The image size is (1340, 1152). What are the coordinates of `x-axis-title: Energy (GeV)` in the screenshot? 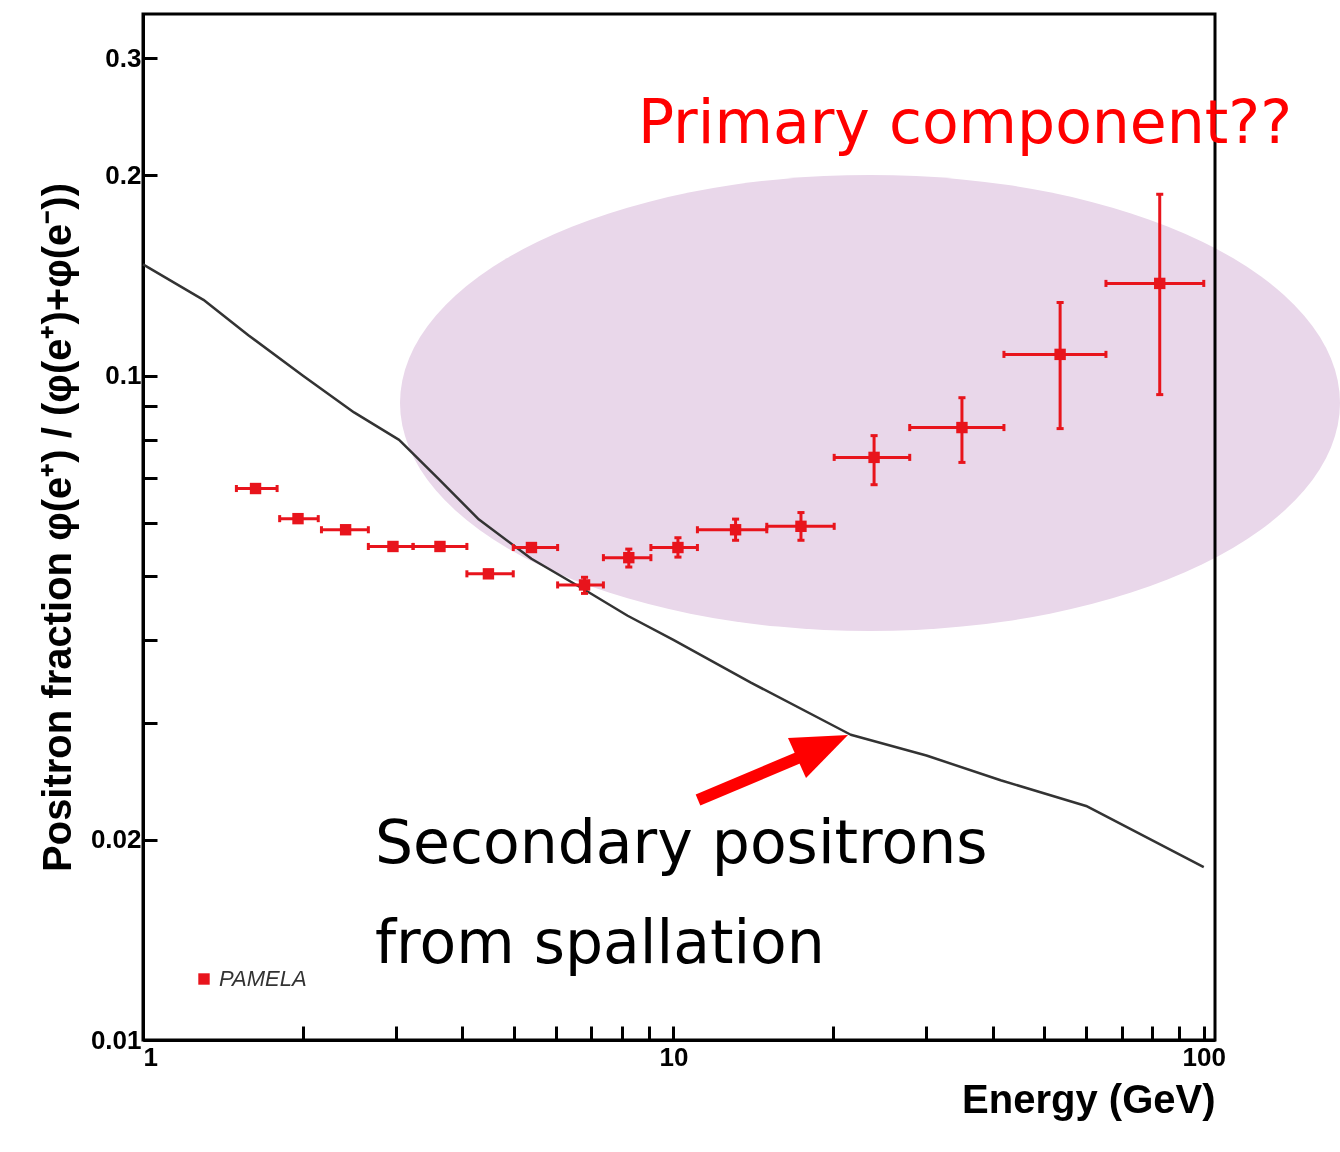 It's located at (1089, 1098).